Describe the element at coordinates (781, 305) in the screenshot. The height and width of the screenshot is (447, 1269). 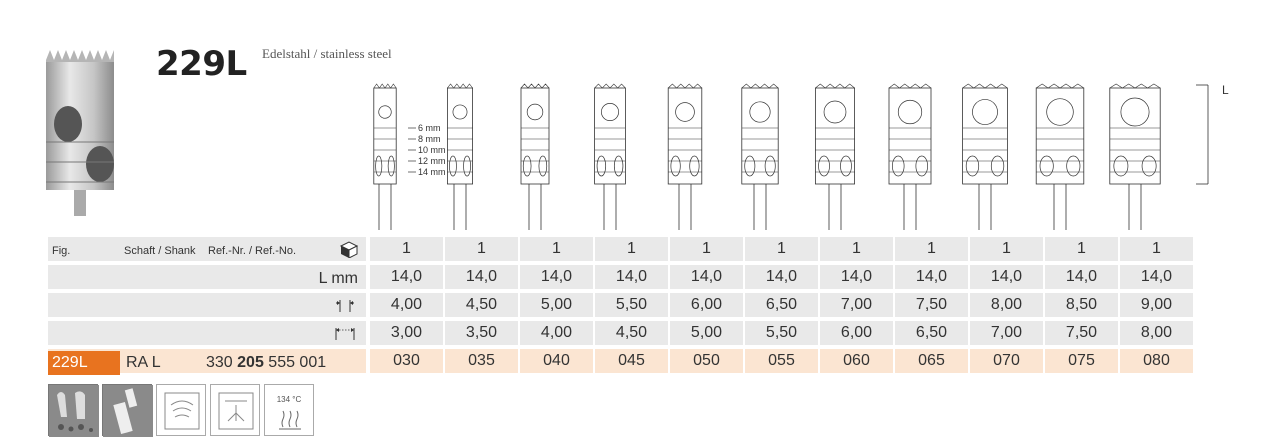
I see `outer-diameter-cell: 6,50` at that location.